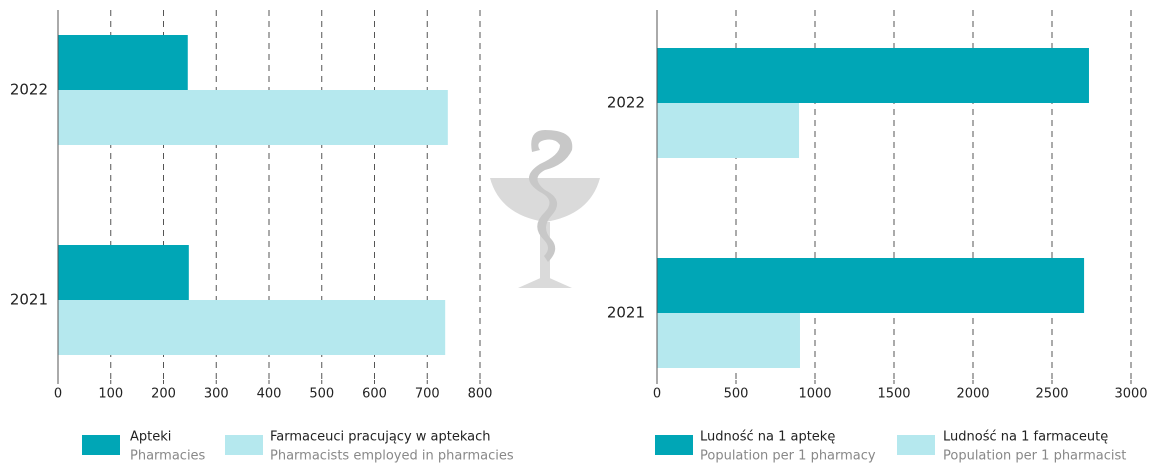 The image size is (1149, 463). I want to click on x-tick-label: 700, so click(427, 394).